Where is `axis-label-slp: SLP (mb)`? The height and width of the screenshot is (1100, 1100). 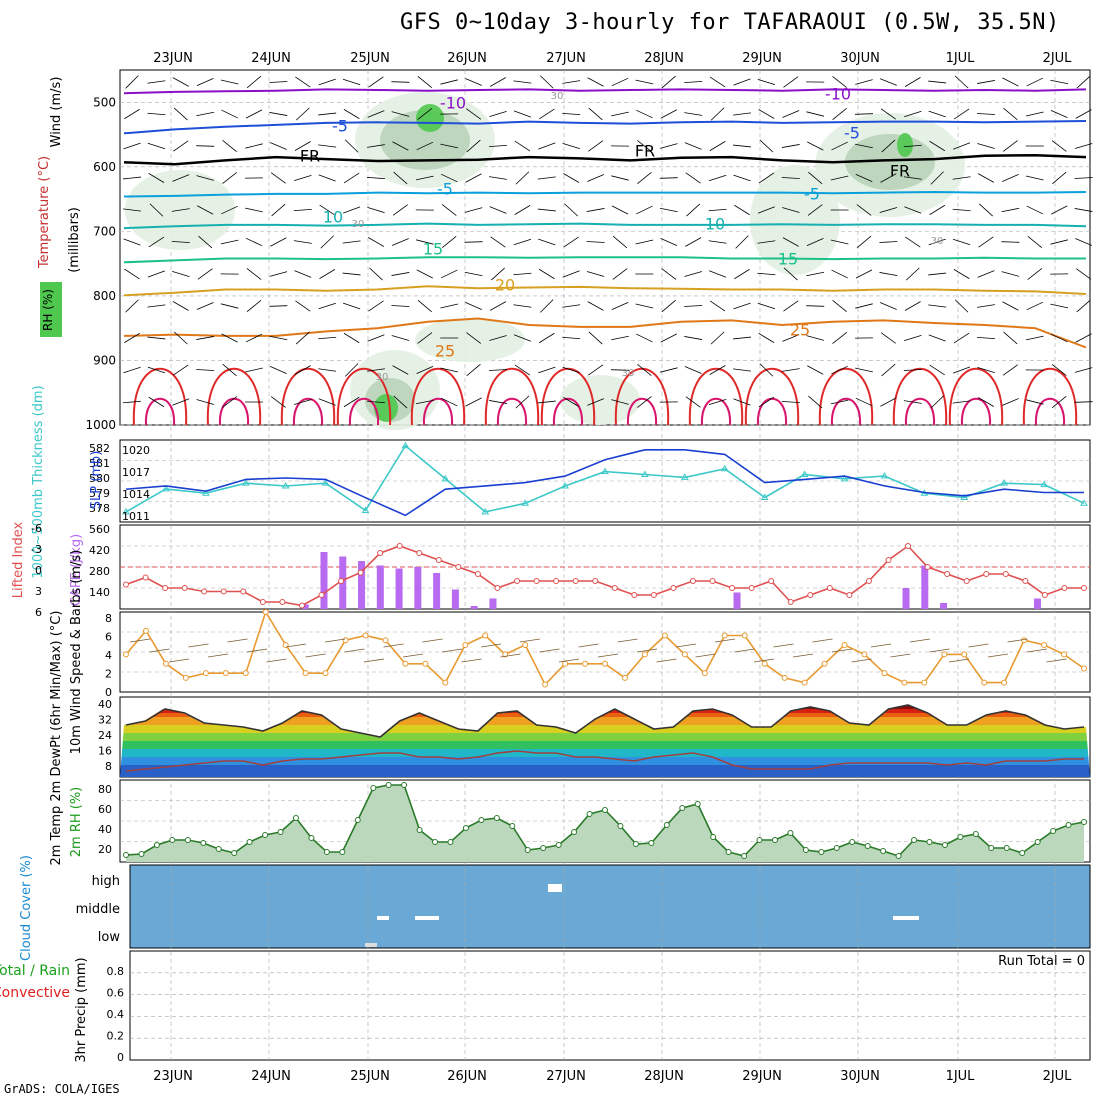 axis-label-slp: SLP (mb) is located at coordinates (96, 480).